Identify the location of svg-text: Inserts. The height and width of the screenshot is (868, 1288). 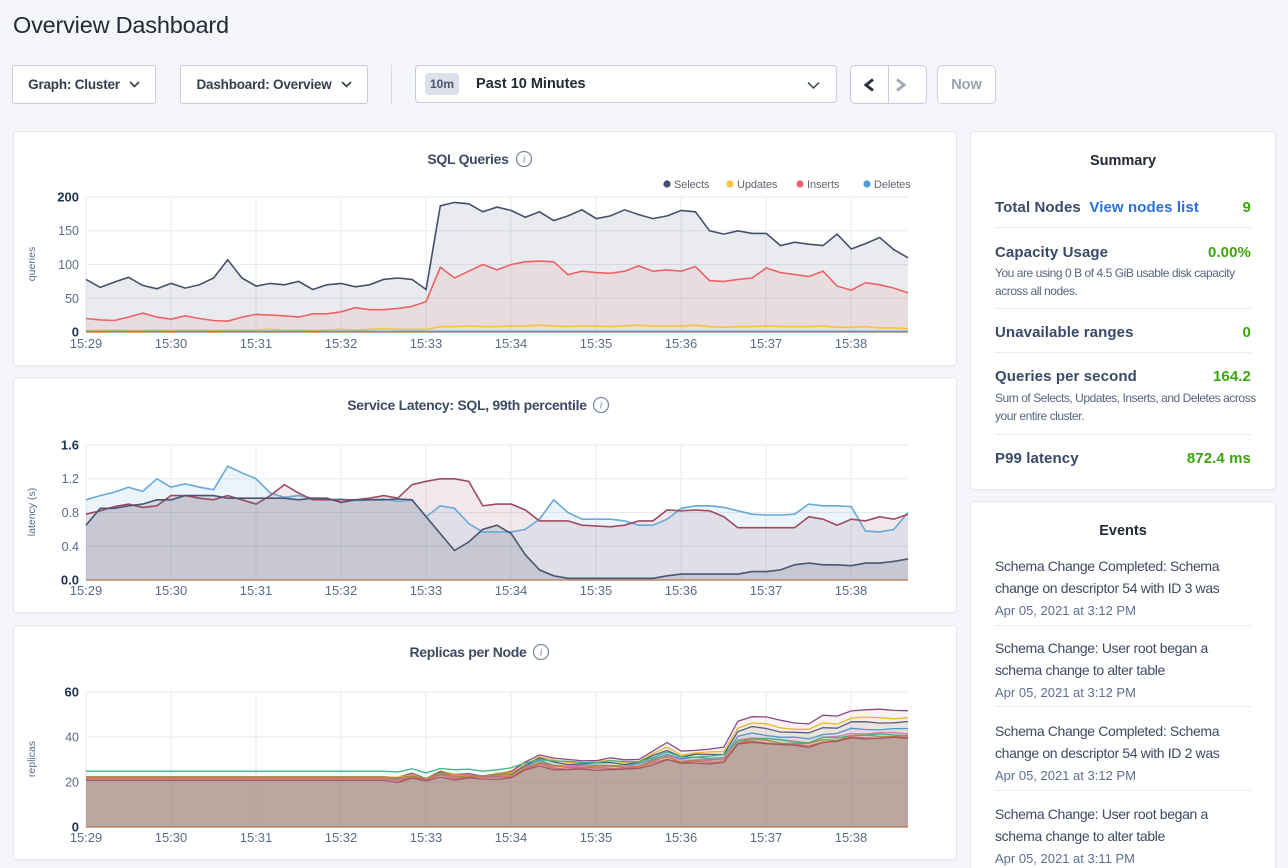
(823, 185).